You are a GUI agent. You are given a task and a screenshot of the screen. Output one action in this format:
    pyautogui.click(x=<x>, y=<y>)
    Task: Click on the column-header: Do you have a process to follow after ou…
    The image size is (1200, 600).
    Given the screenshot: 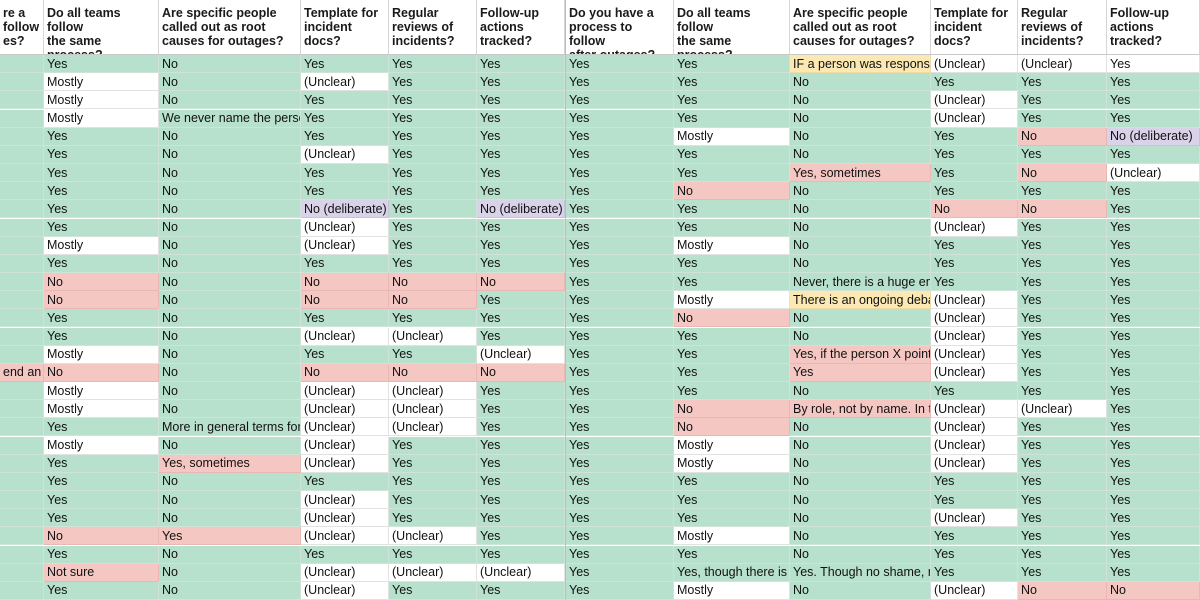 What is the action you would take?
    pyautogui.click(x=620, y=27)
    